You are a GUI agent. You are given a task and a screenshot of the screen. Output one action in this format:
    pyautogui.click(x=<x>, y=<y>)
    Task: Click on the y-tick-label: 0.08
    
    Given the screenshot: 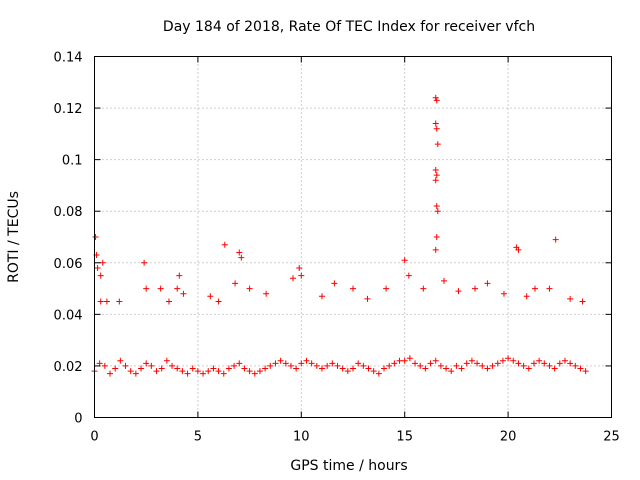 What is the action you would take?
    pyautogui.click(x=68, y=212)
    